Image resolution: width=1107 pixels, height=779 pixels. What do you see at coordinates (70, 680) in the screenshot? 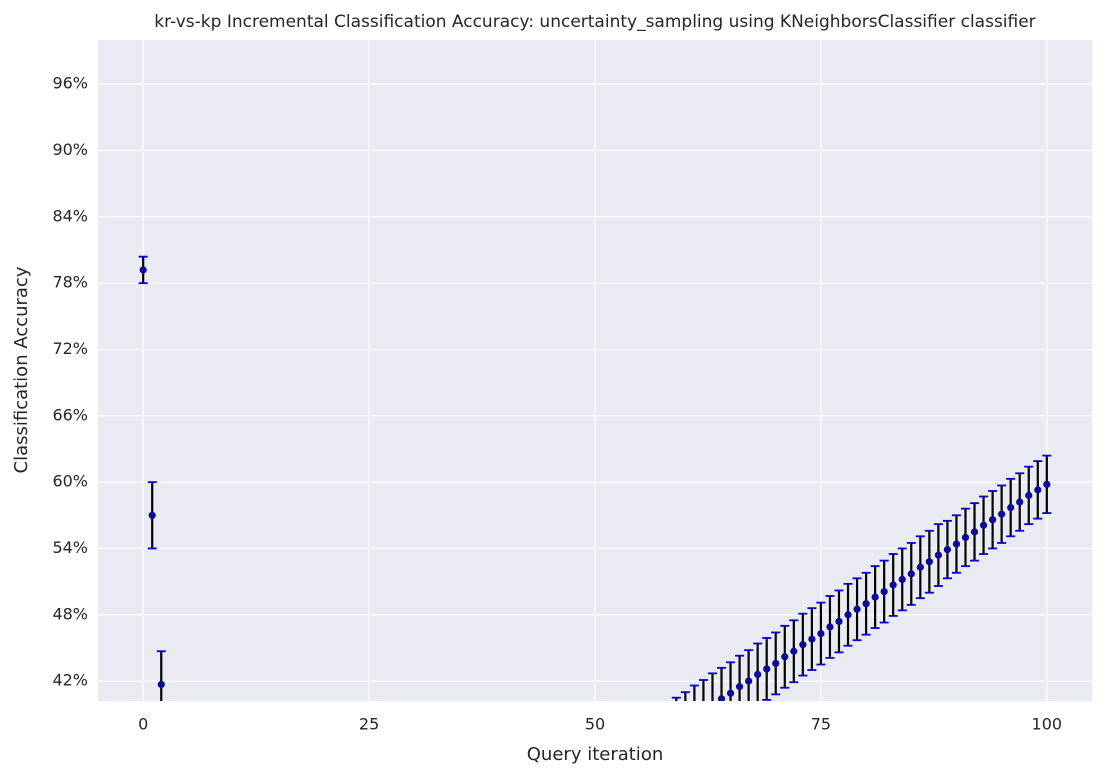
I see `y-tick-label: 42%` at bounding box center [70, 680].